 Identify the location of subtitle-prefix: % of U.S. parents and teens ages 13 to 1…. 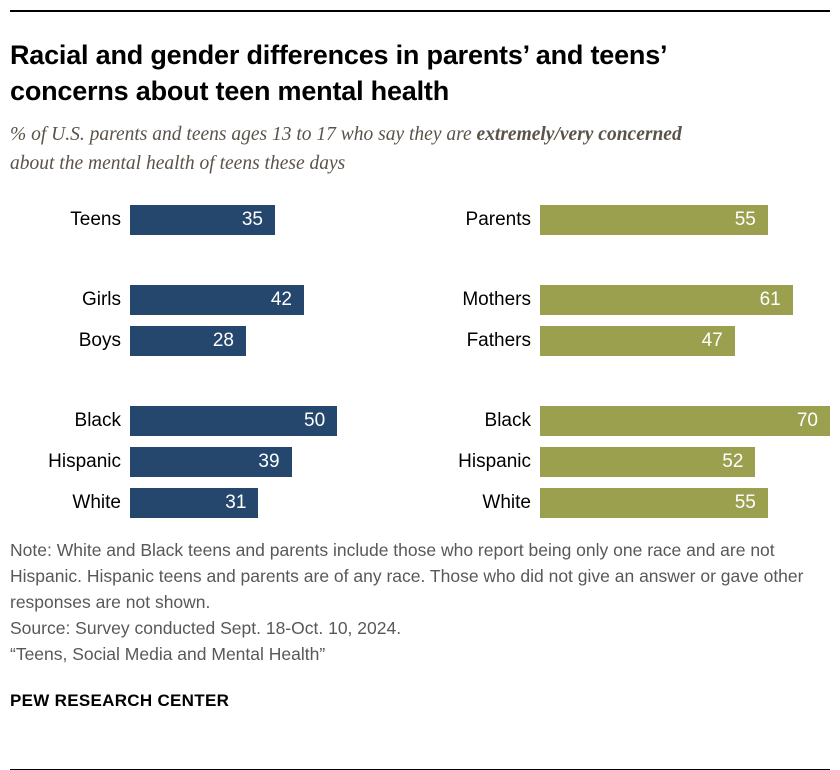
(243, 134).